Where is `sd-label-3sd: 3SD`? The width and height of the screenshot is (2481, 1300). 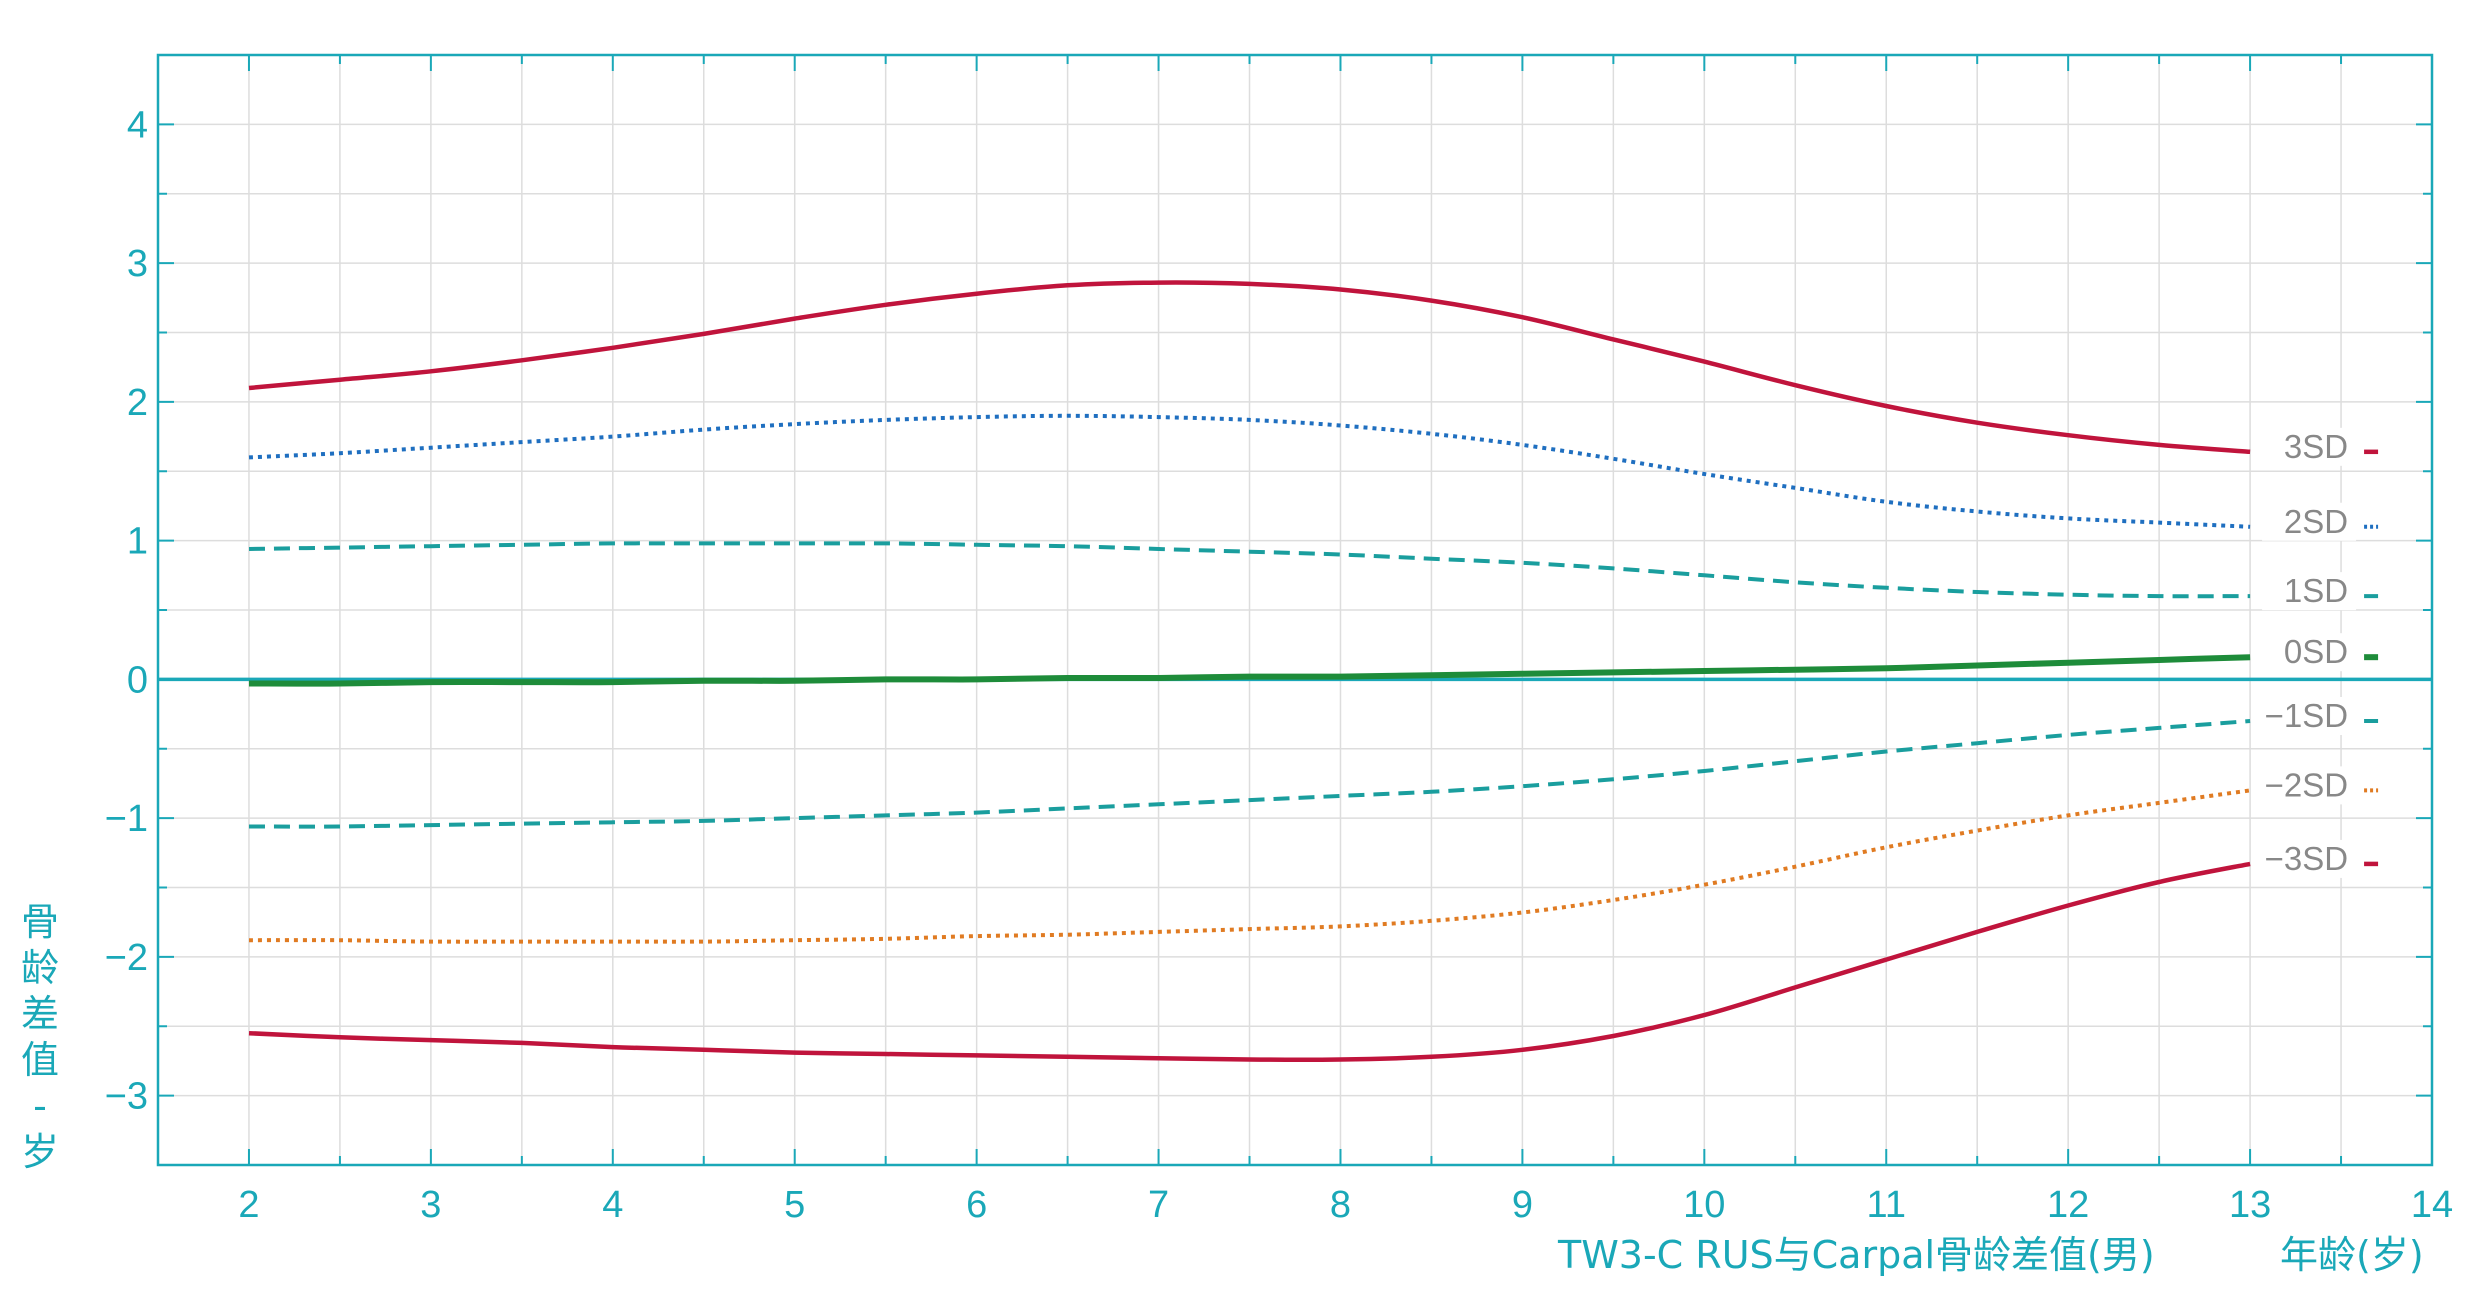 sd-label-3sd: 3SD is located at coordinates (2316, 446).